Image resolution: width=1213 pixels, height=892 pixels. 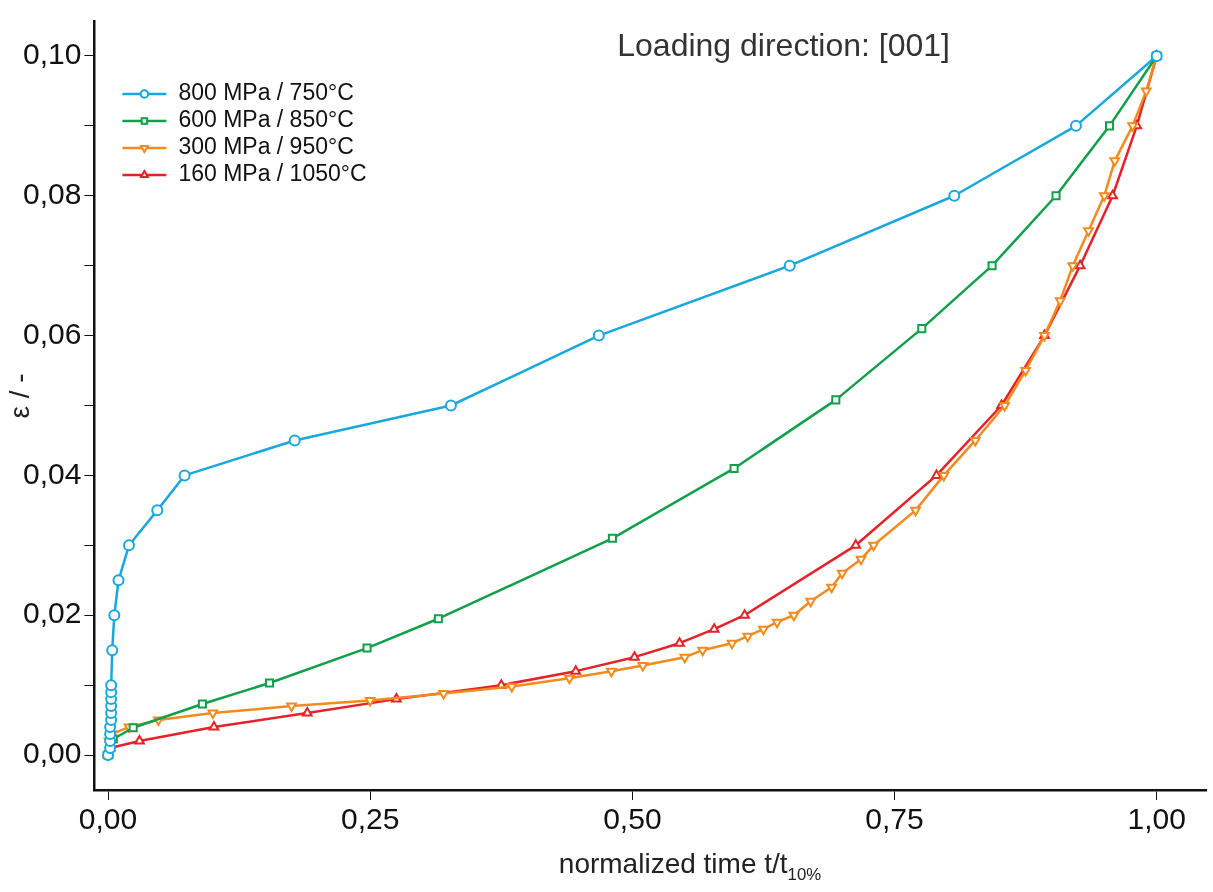 What do you see at coordinates (266, 92) in the screenshot?
I see `legend-label: 800 MPa / 750°C` at bounding box center [266, 92].